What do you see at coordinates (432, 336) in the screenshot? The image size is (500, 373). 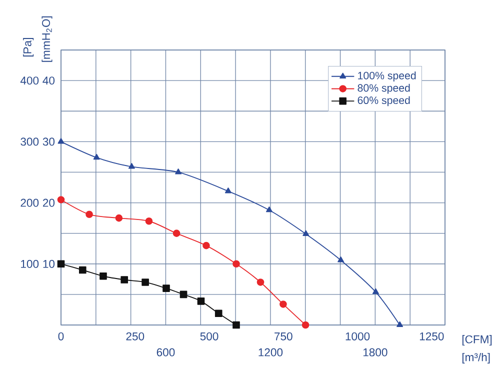 I see `x2-tick-label: 1250` at bounding box center [432, 336].